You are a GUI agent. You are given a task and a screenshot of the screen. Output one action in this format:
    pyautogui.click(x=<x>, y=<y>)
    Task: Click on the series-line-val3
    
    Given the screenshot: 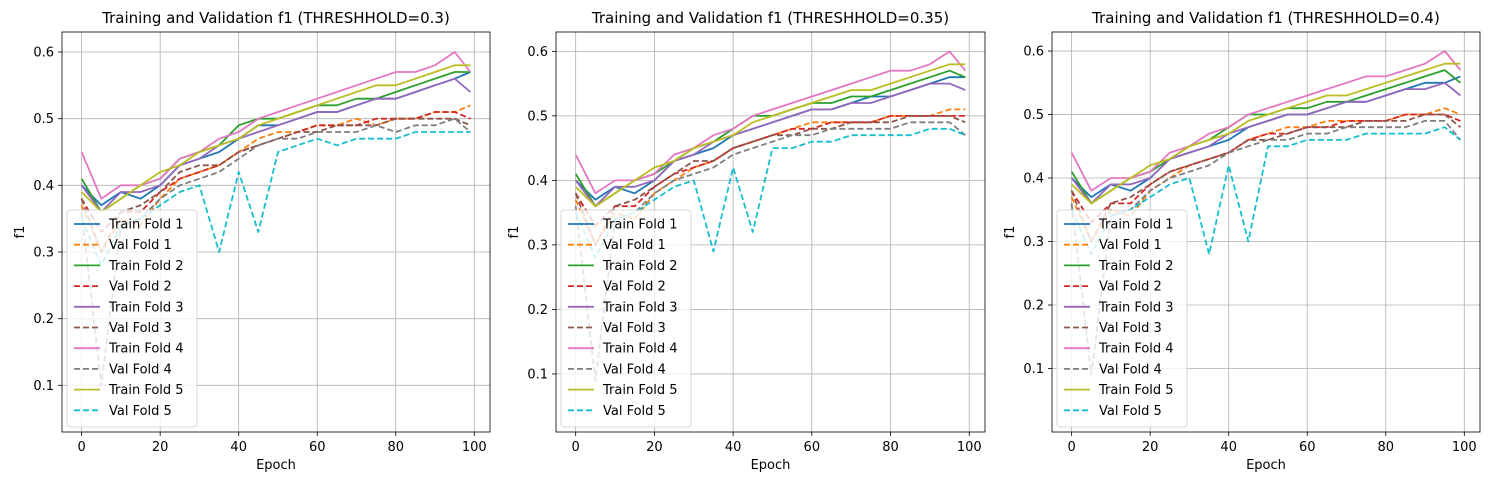 What is the action you would take?
    pyautogui.click(x=770, y=180)
    